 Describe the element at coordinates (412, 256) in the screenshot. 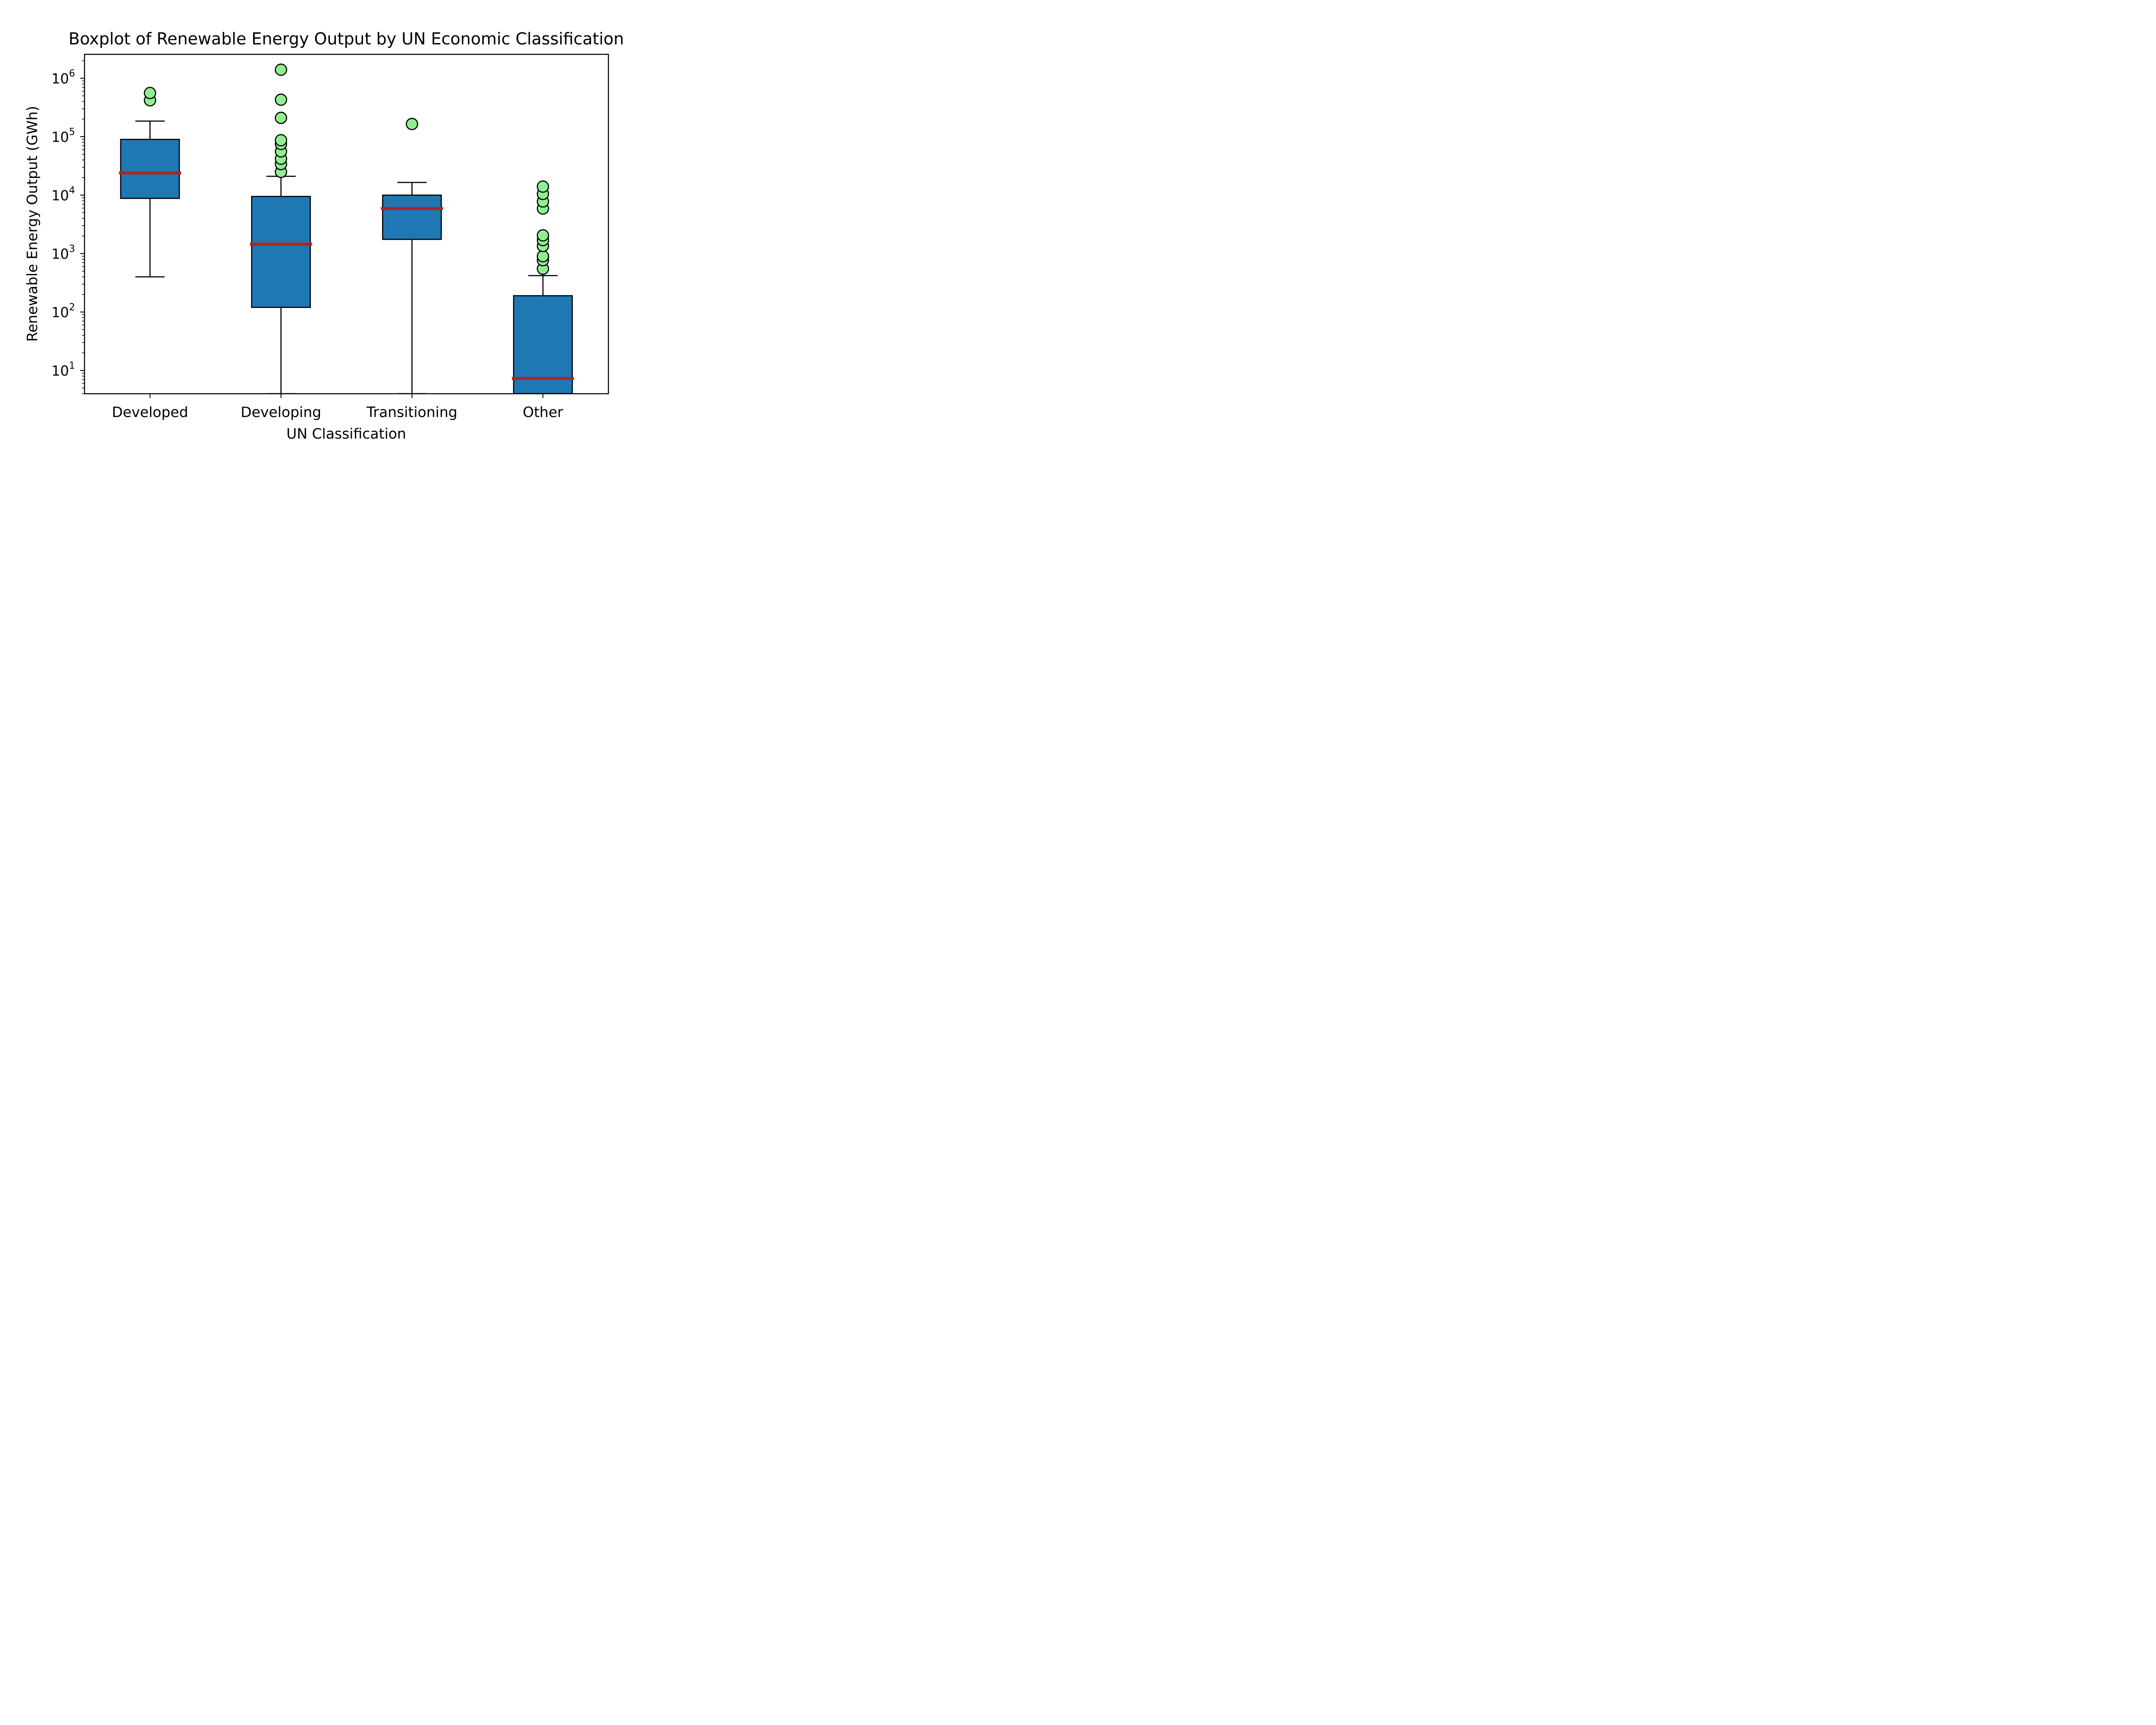

I see `box-group-transitioning` at that location.